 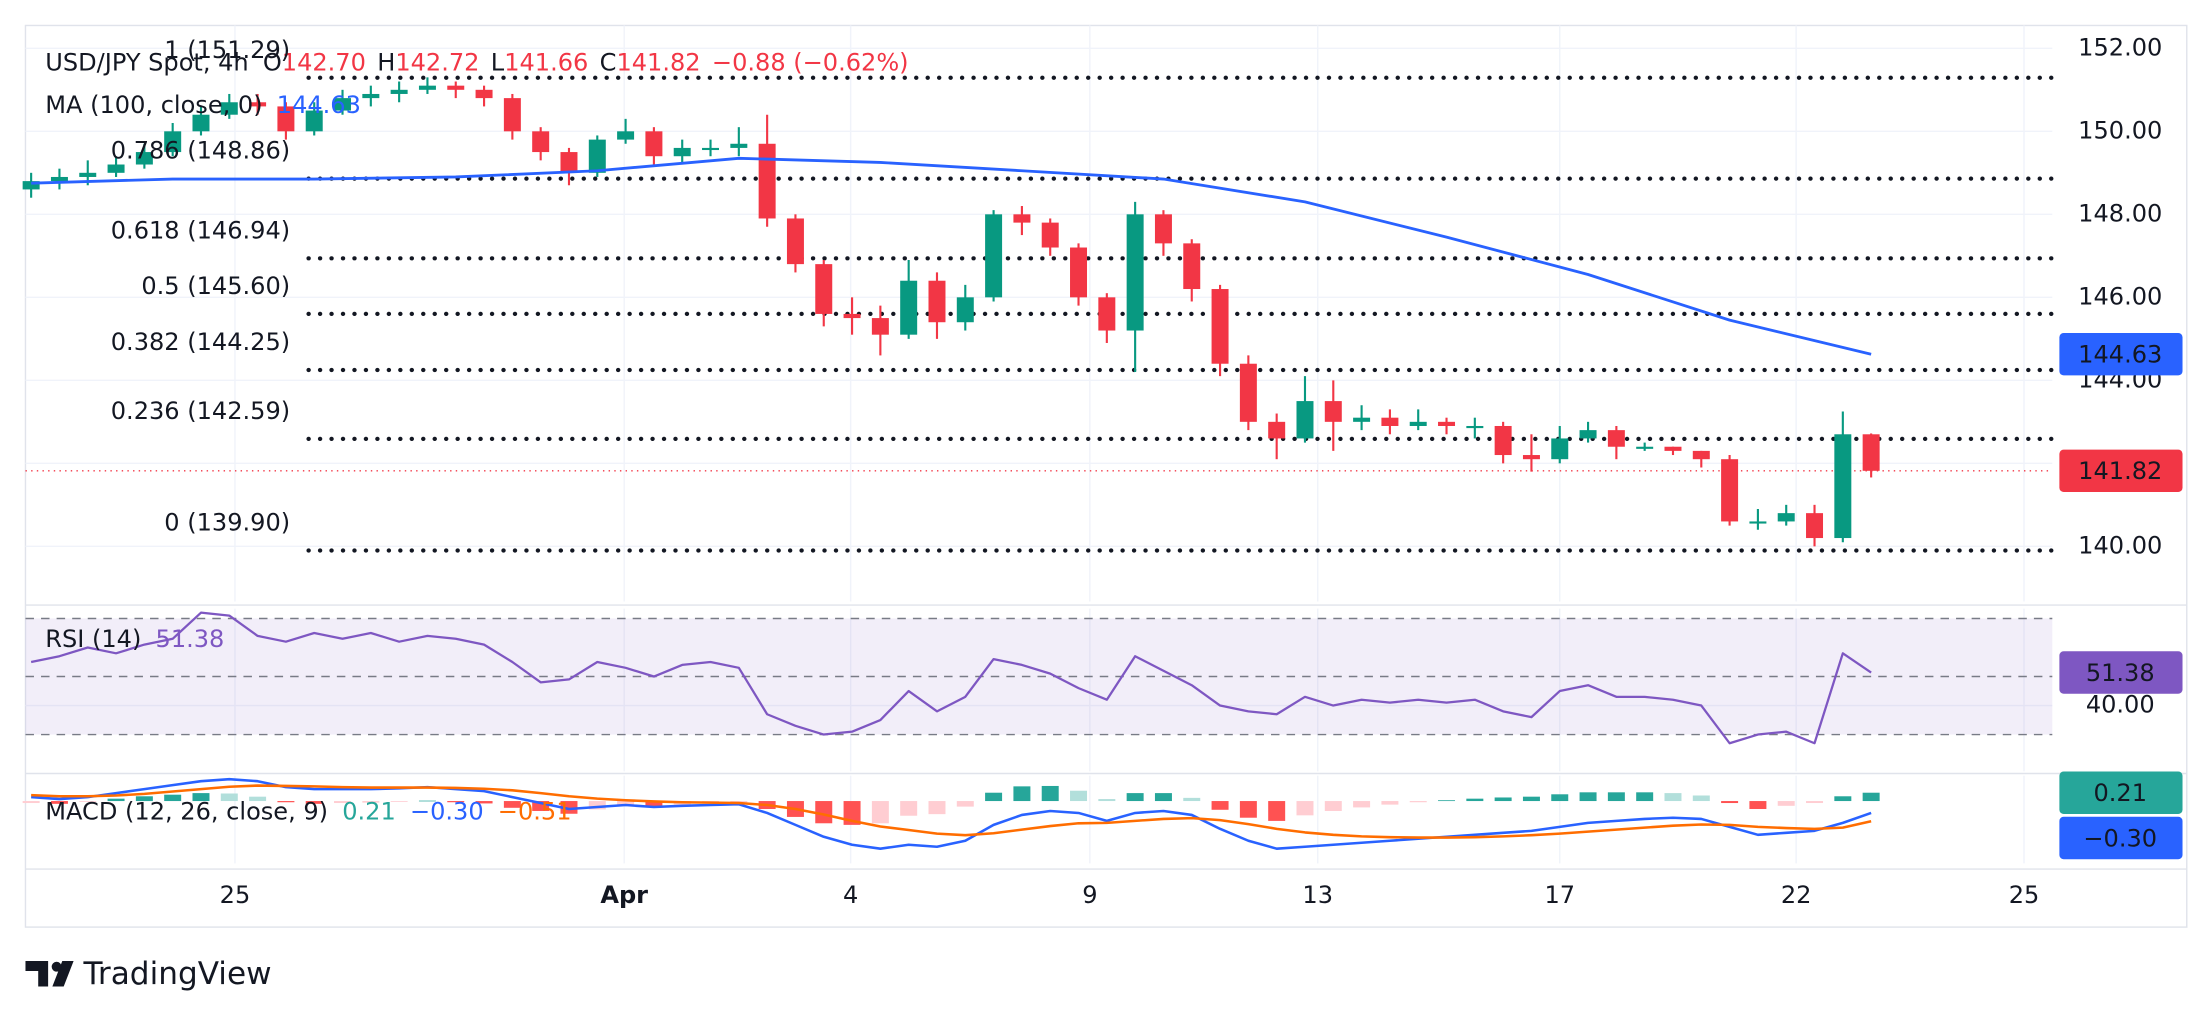 What do you see at coordinates (177, 974) in the screenshot?
I see `brand-name: TradingView` at bounding box center [177, 974].